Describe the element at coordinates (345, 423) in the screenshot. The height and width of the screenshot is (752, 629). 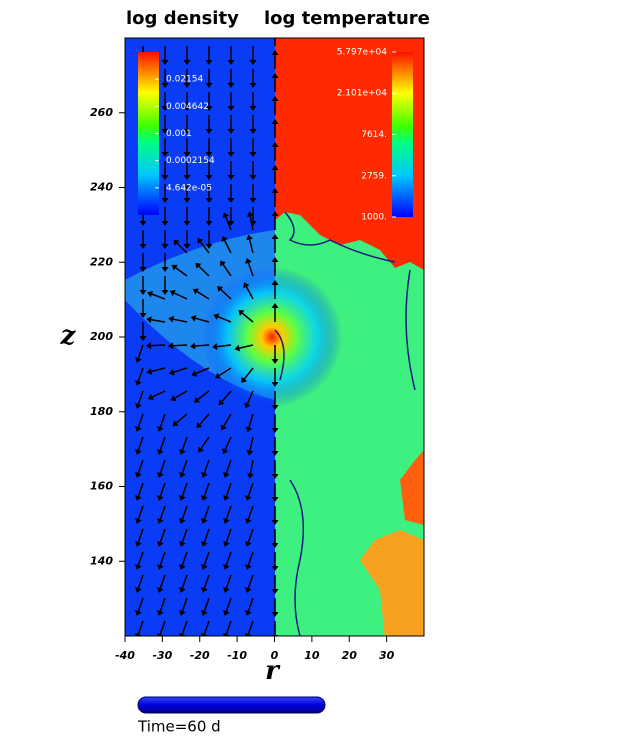
I see `contour` at that location.